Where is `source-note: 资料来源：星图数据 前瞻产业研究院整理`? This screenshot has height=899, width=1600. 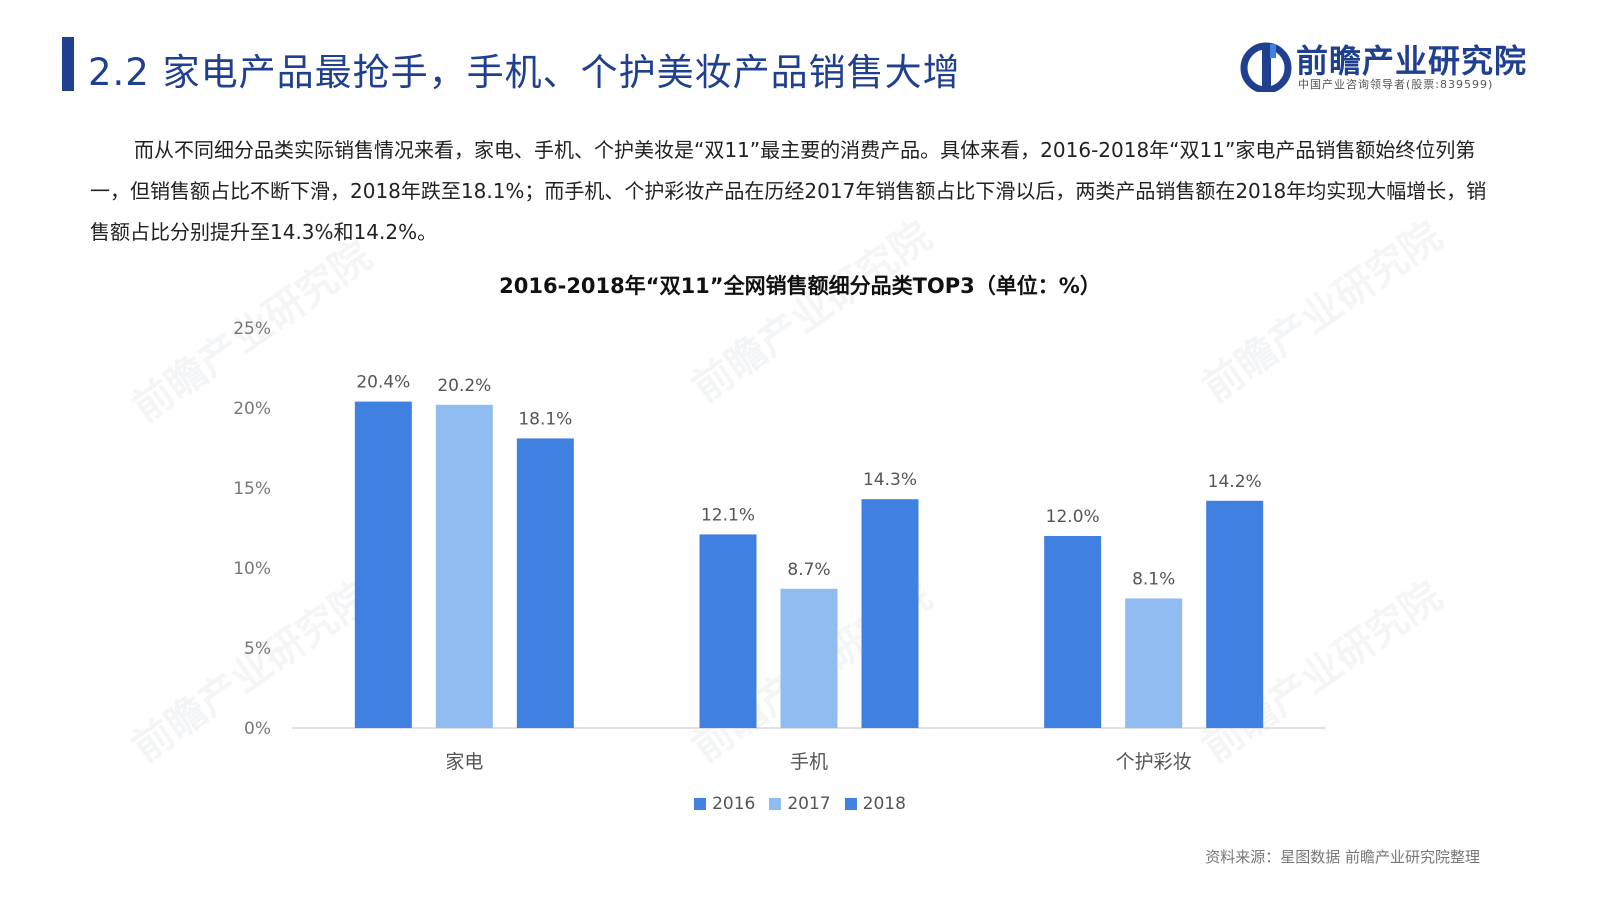
source-note: 资料来源：星图数据 前瞻产业研究院整理 is located at coordinates (1342, 857).